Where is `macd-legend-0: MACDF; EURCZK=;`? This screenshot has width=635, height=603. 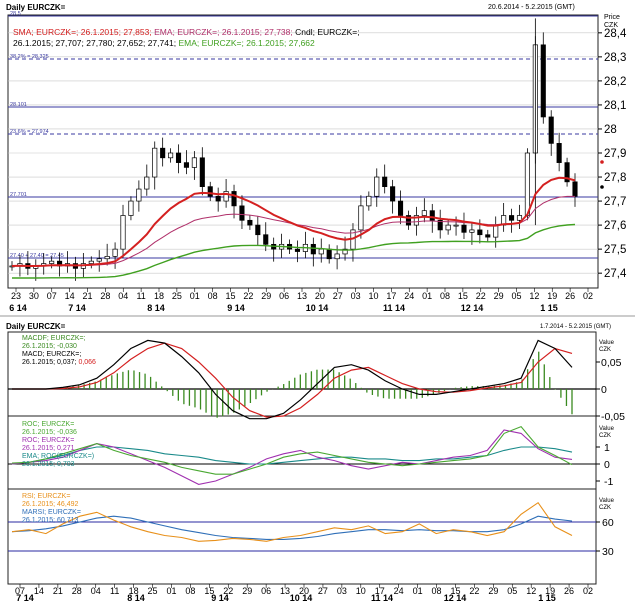 macd-legend-0: MACDF; EURCZK=; is located at coordinates (54, 338).